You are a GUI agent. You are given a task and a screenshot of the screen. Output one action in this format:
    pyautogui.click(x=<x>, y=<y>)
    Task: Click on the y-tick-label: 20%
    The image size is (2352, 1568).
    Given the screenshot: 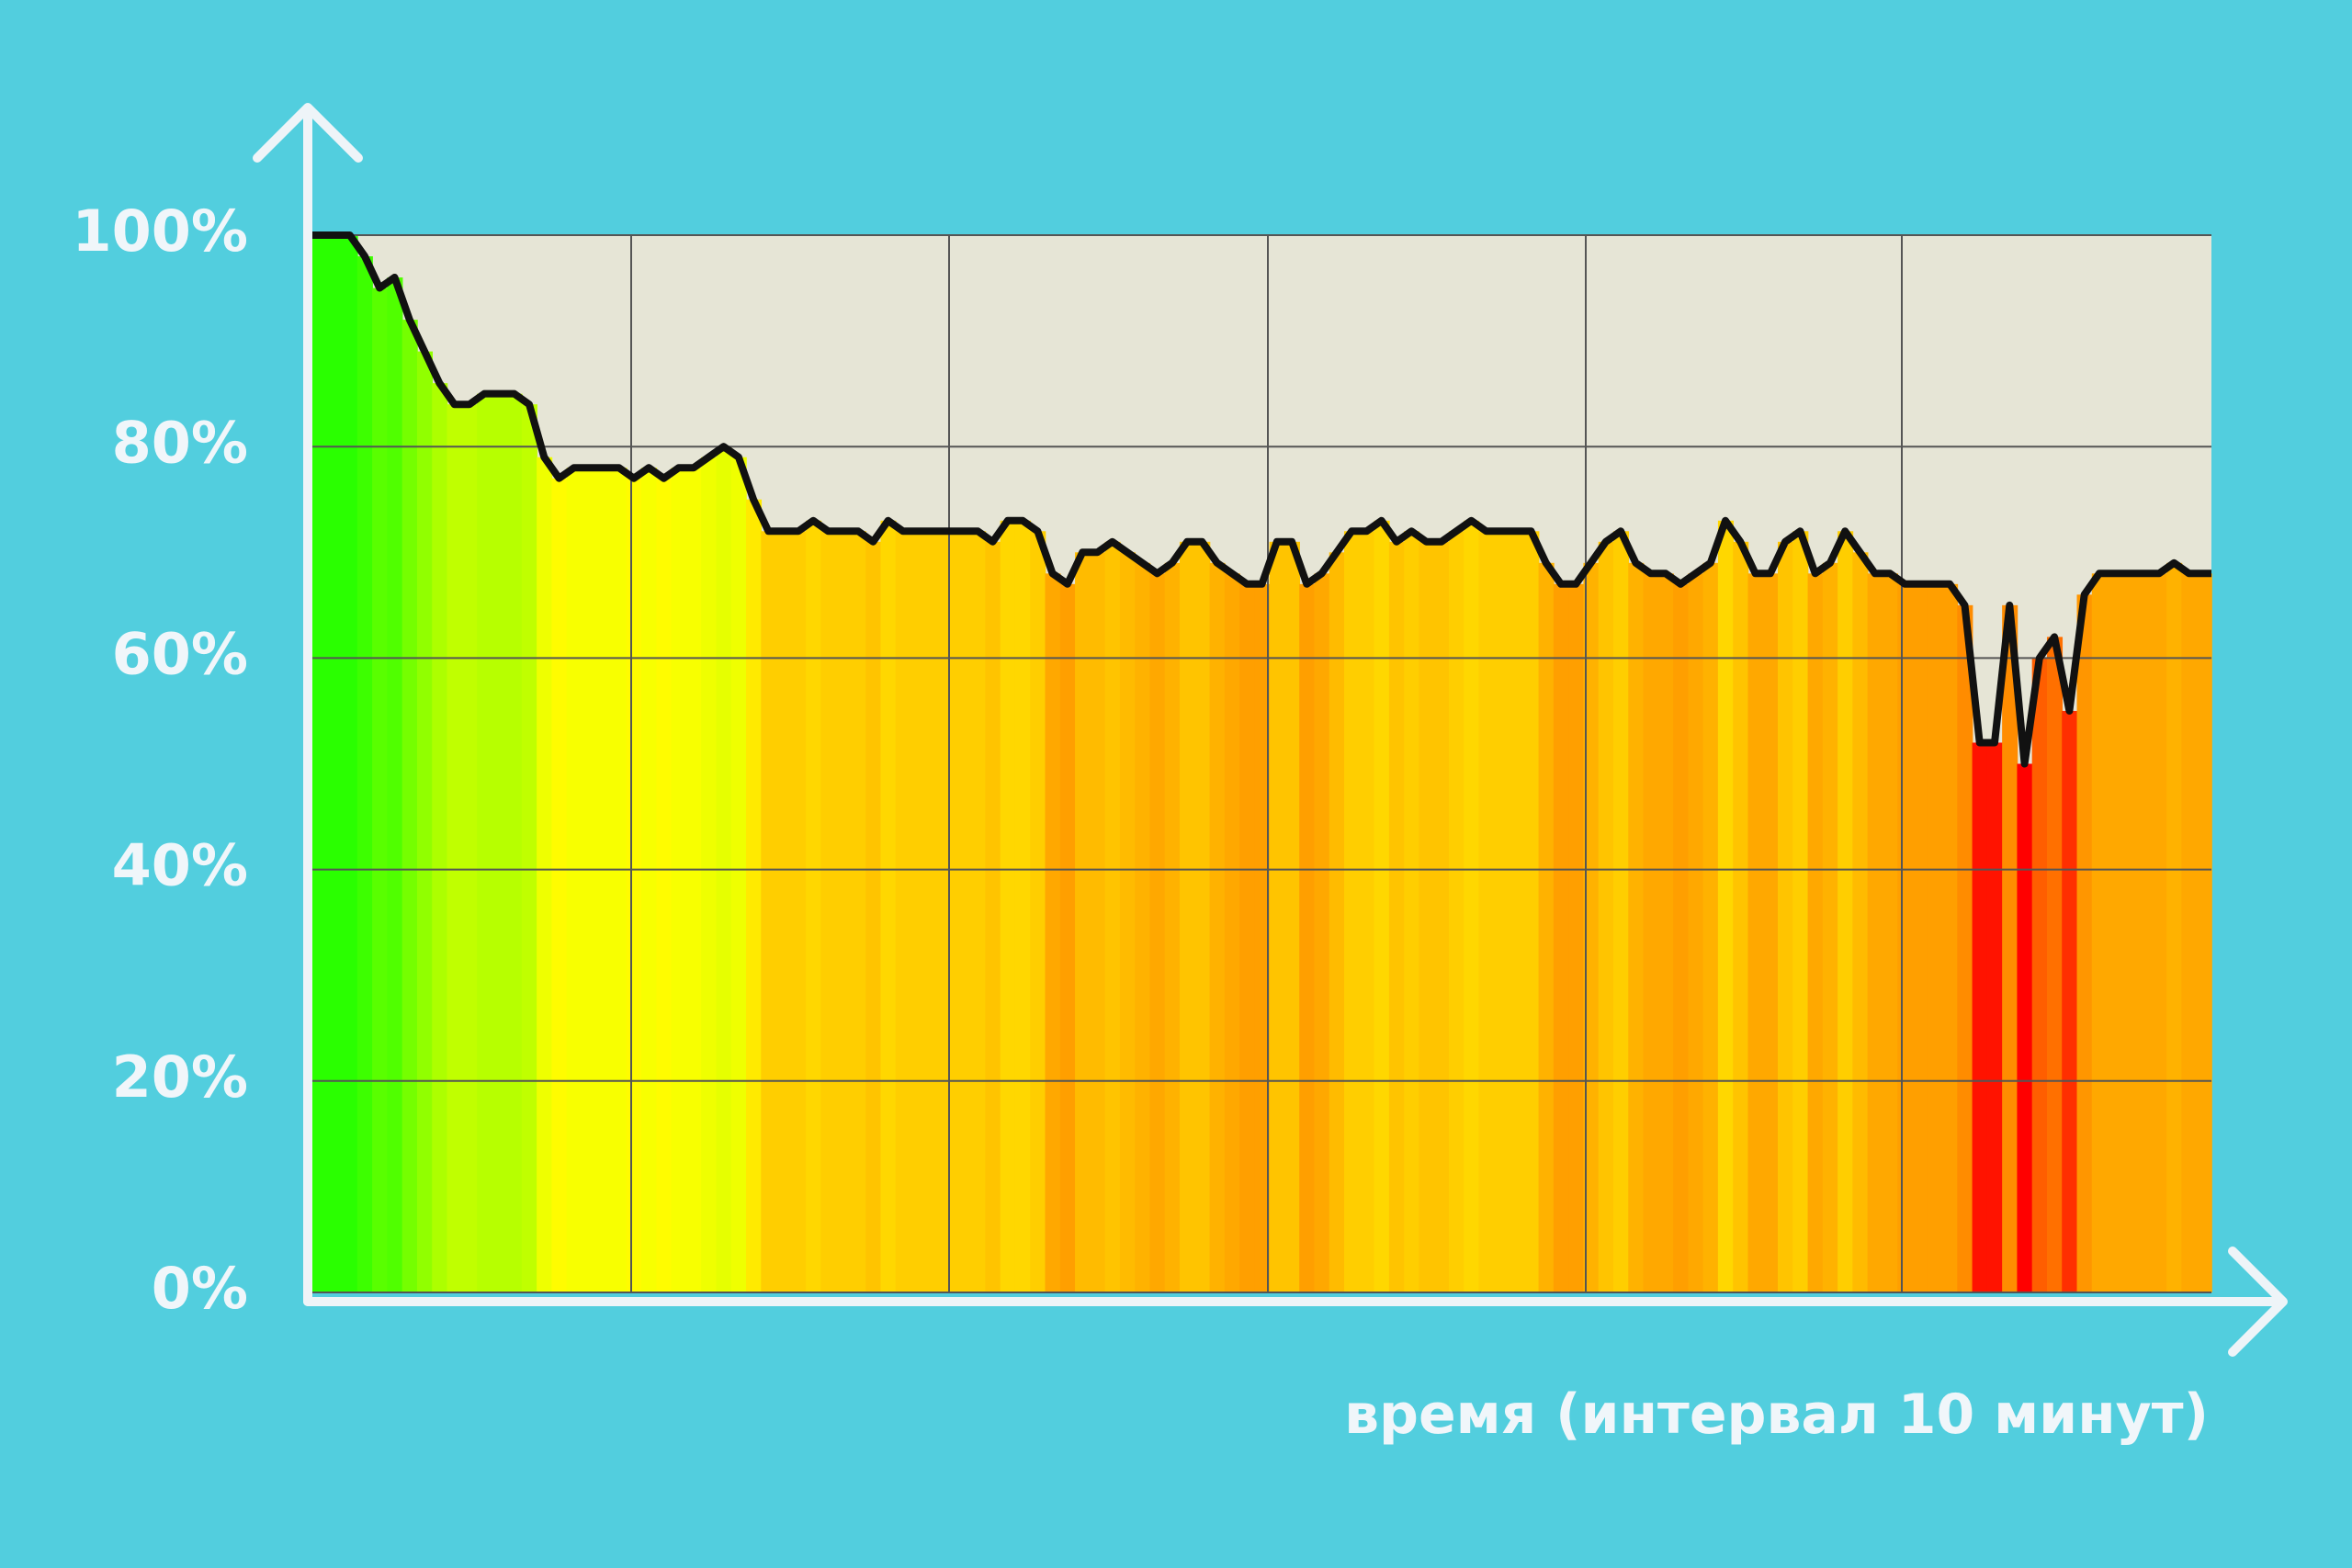 What is the action you would take?
    pyautogui.click(x=180, y=1077)
    